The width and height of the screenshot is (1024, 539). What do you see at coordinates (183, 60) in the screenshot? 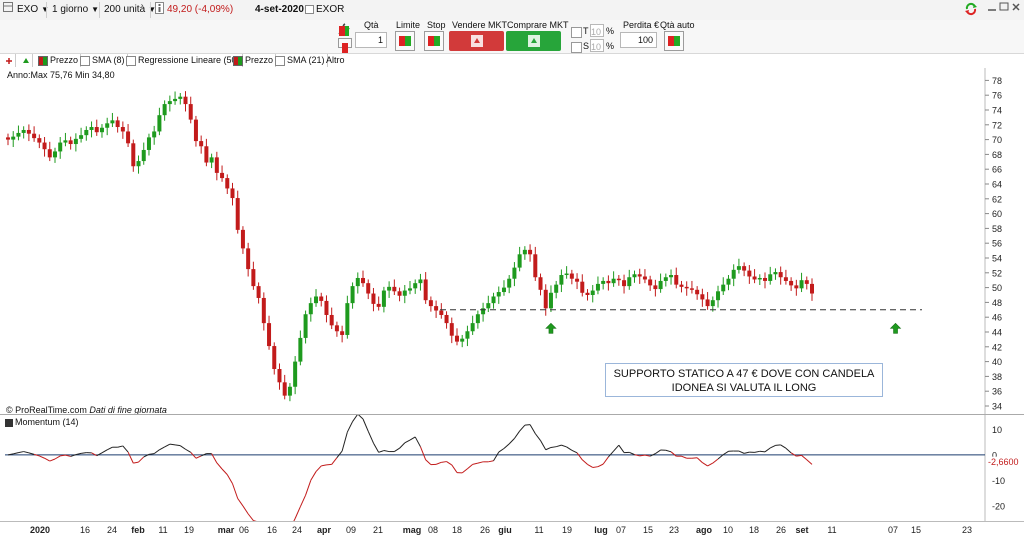
I see `indicator-regression: Regressione Lineare (50)` at bounding box center [183, 60].